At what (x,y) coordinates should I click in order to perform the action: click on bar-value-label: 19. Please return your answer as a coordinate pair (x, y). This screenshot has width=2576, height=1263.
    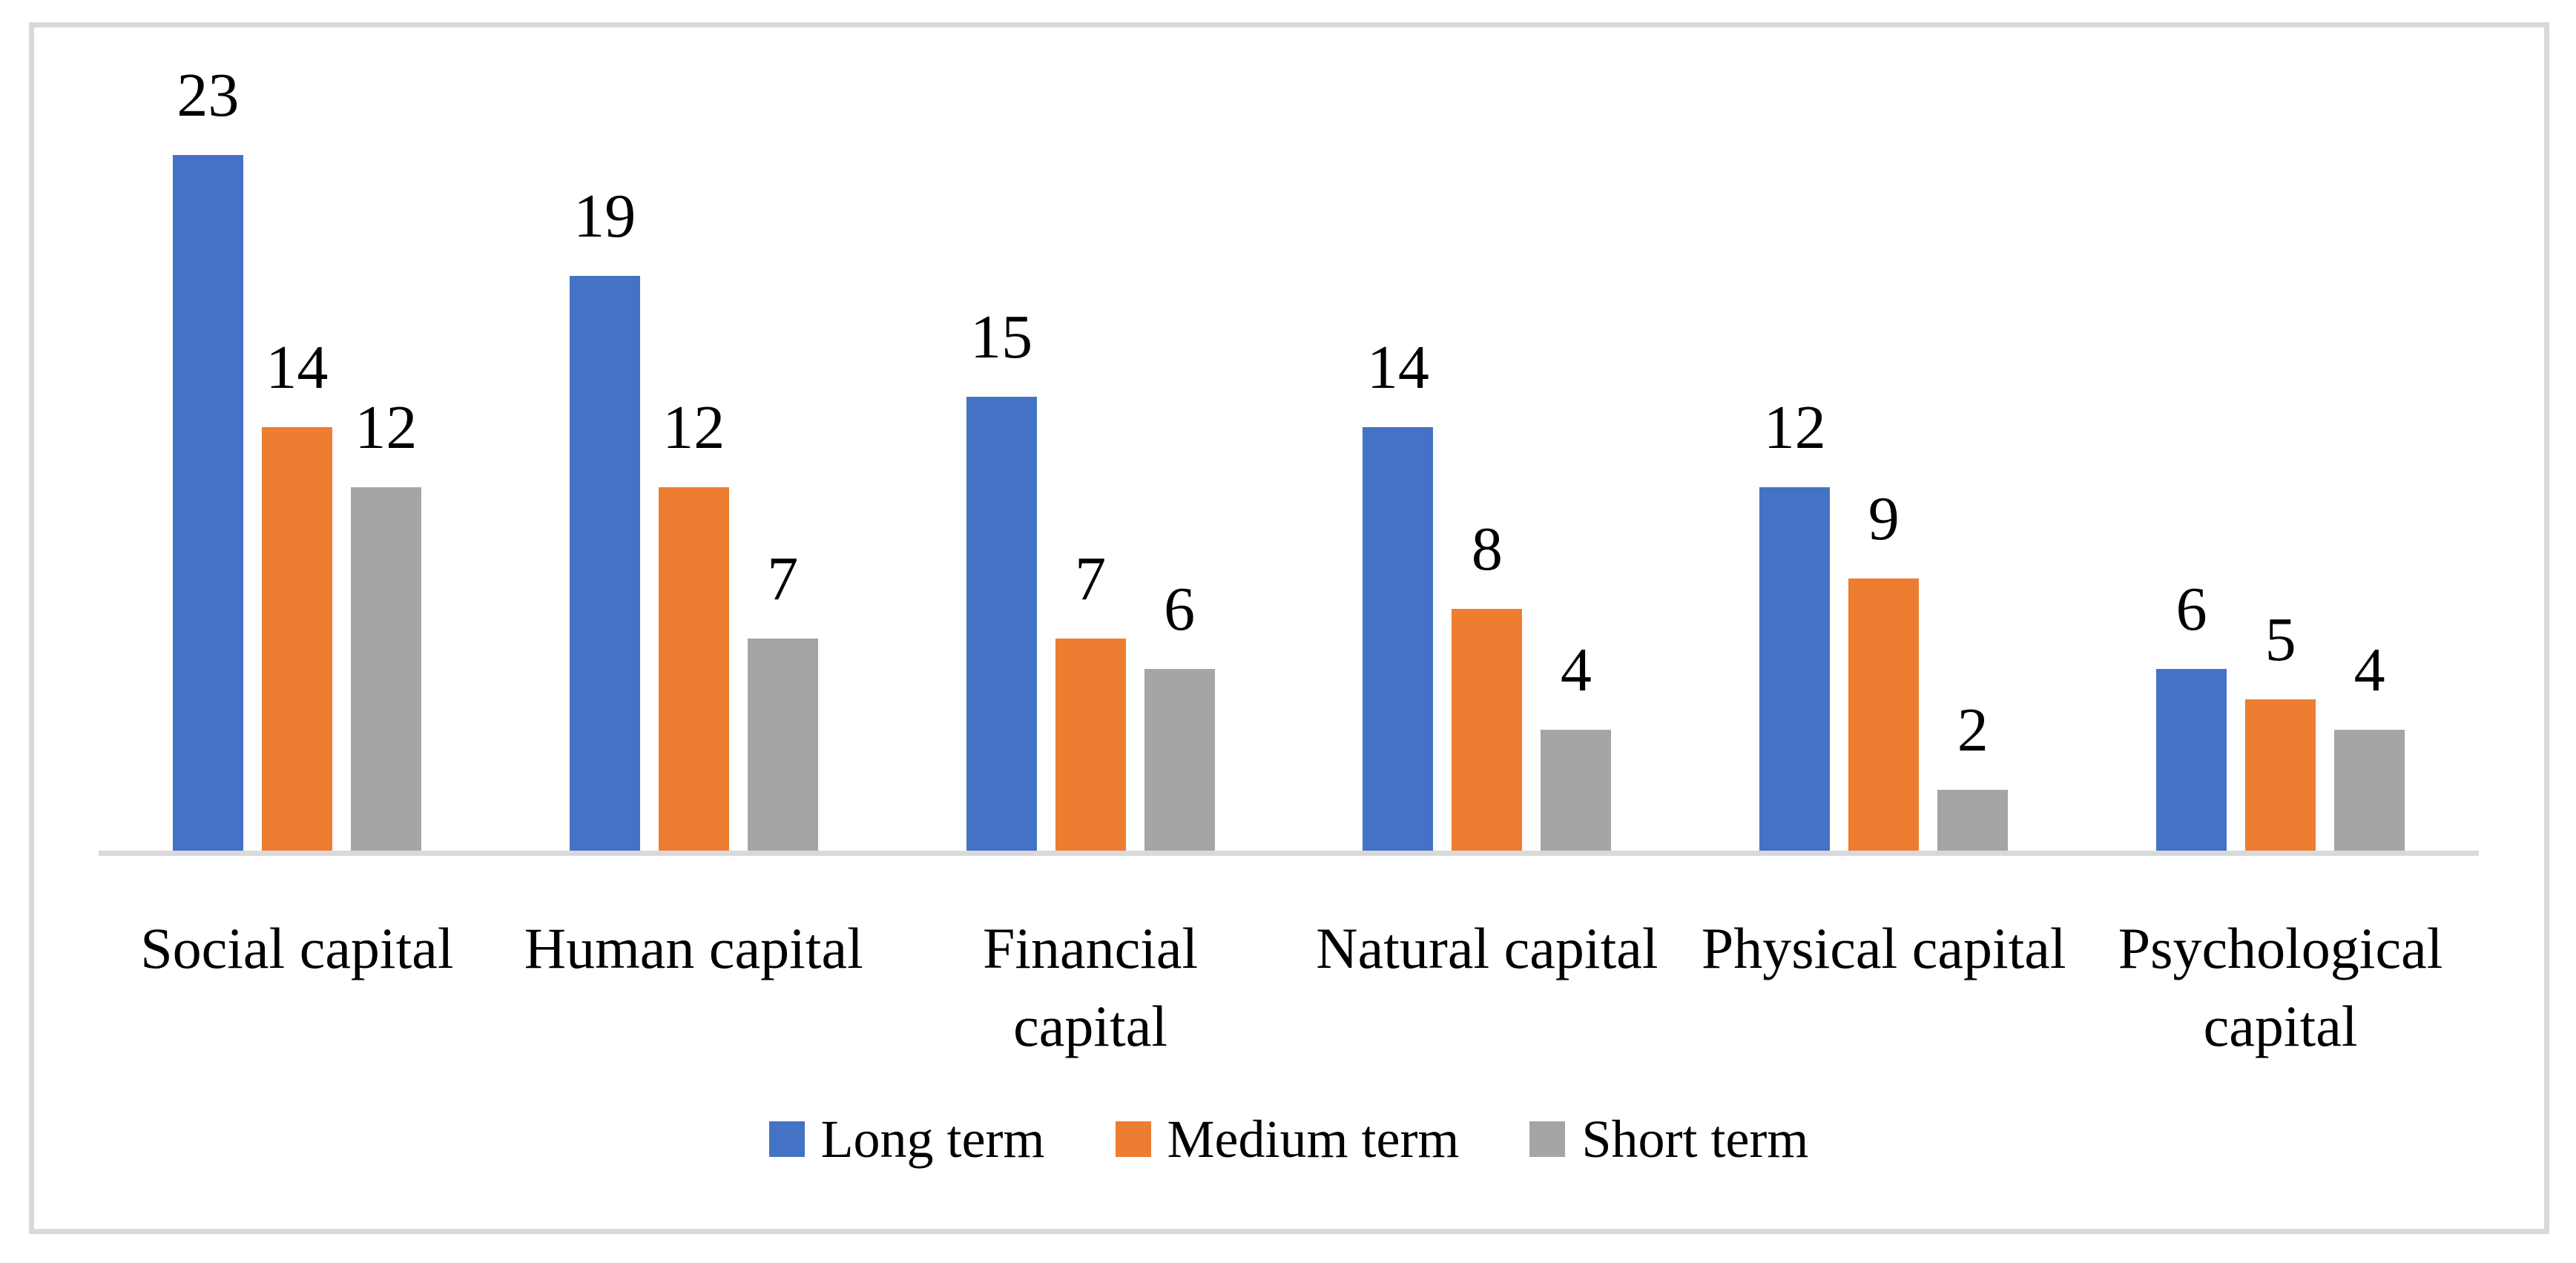
    Looking at the image, I should click on (605, 216).